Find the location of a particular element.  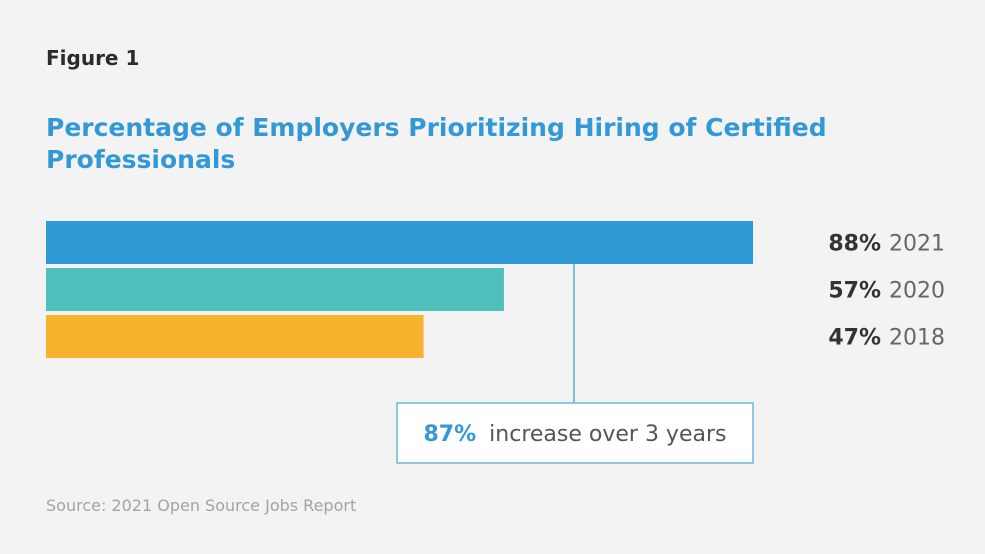

bar-2021 is located at coordinates (399, 242).